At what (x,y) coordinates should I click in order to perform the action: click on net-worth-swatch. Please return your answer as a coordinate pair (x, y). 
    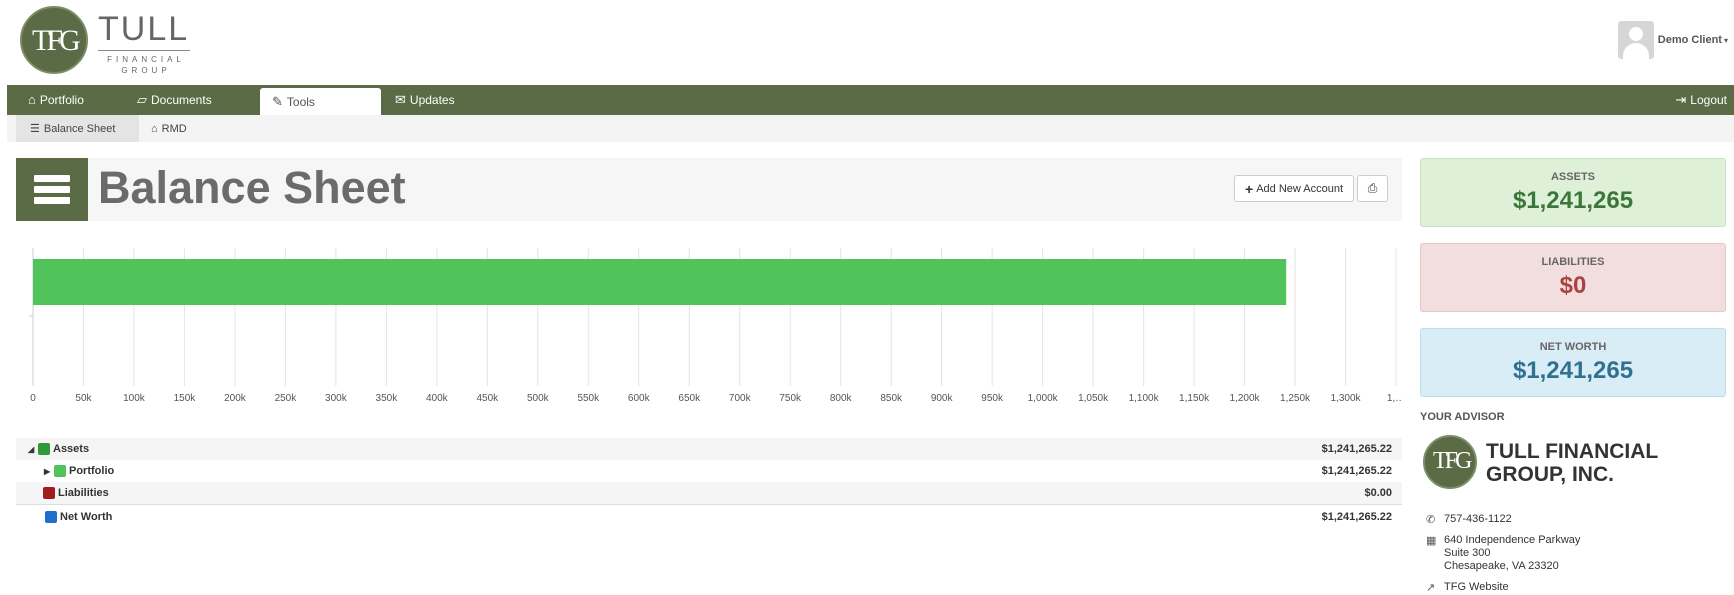
    Looking at the image, I should click on (51, 516).